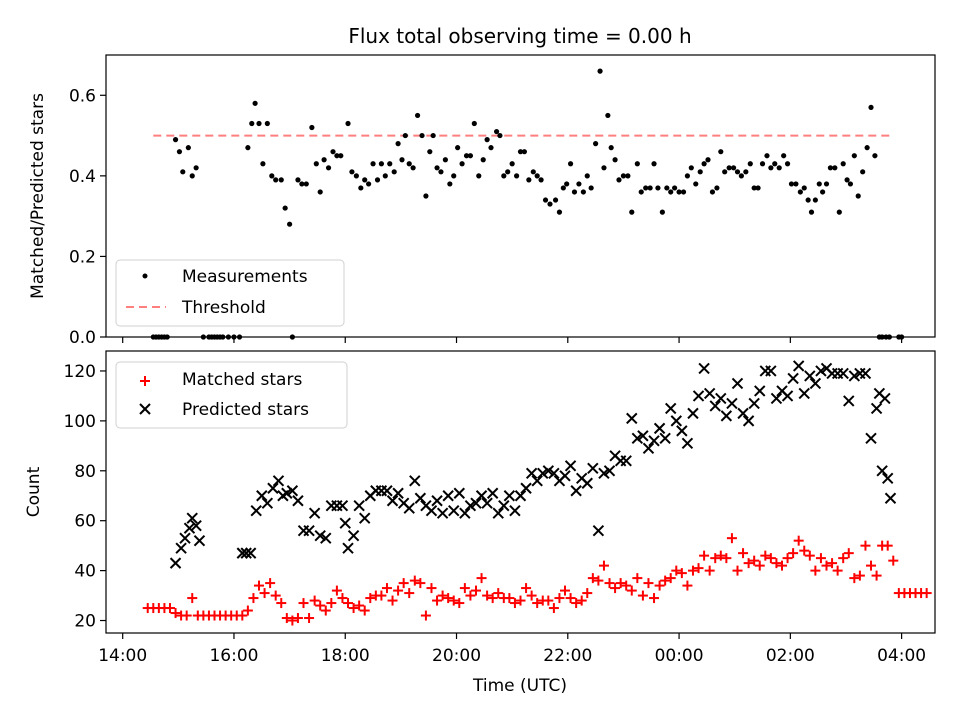 This screenshot has width=960, height=720. What do you see at coordinates (82, 177) in the screenshot?
I see `top-y-tick-label: 0.4` at bounding box center [82, 177].